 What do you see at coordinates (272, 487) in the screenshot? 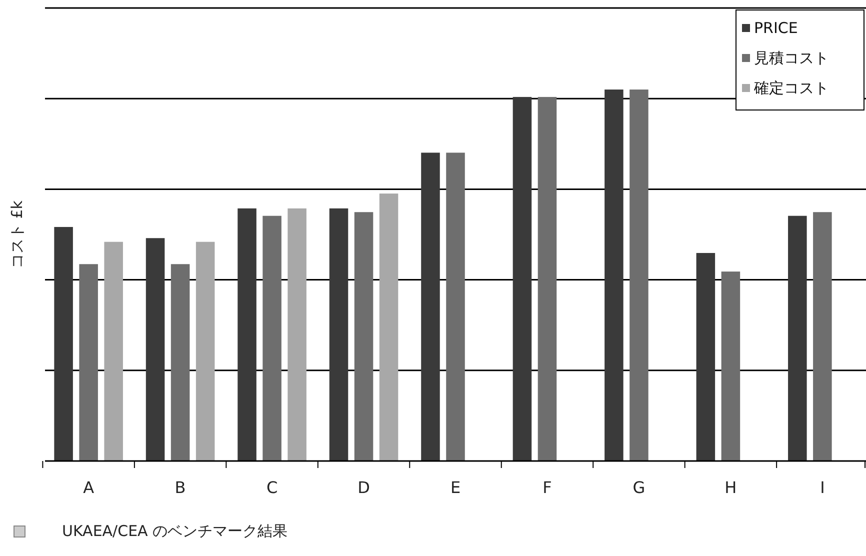
I see `x-tick-label: C` at bounding box center [272, 487].